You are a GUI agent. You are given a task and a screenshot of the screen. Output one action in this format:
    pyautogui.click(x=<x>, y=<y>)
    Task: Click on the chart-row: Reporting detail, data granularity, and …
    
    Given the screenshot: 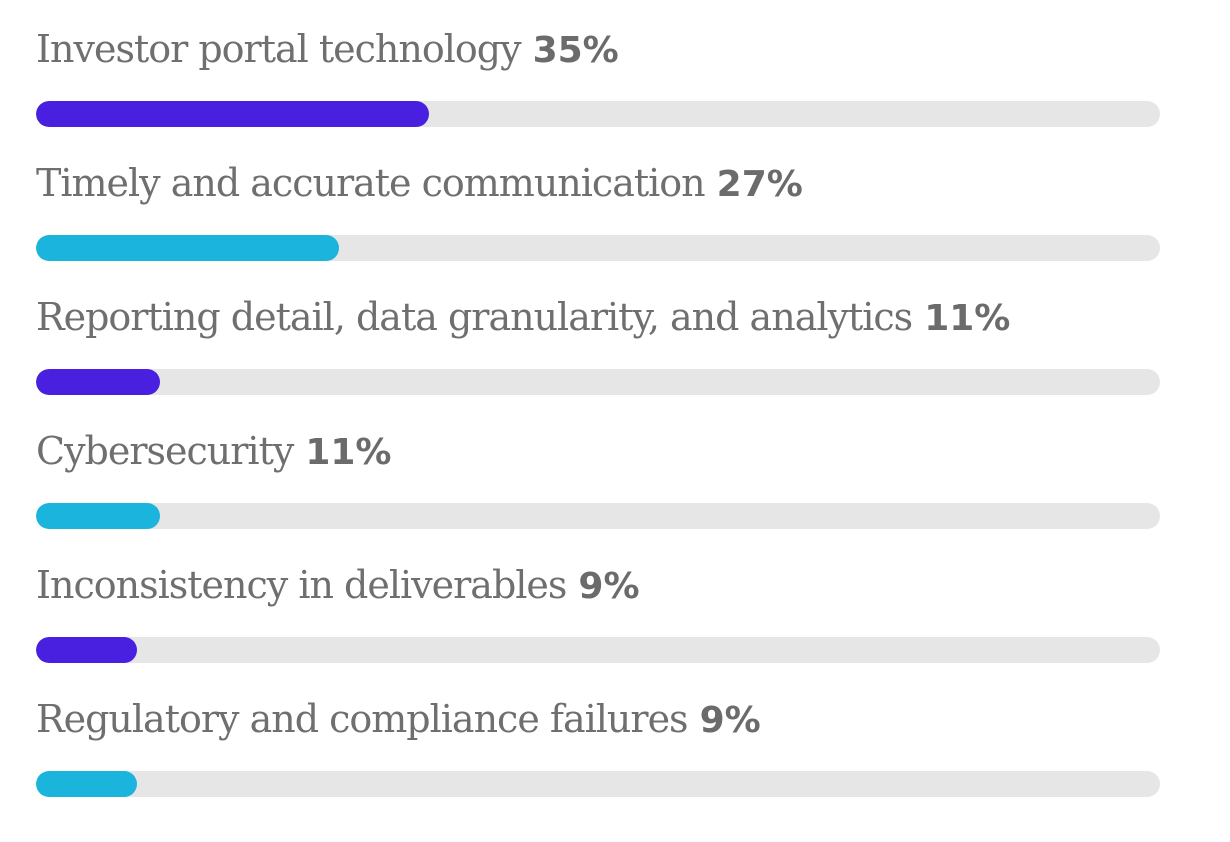 What is the action you would take?
    pyautogui.click(x=598, y=335)
    